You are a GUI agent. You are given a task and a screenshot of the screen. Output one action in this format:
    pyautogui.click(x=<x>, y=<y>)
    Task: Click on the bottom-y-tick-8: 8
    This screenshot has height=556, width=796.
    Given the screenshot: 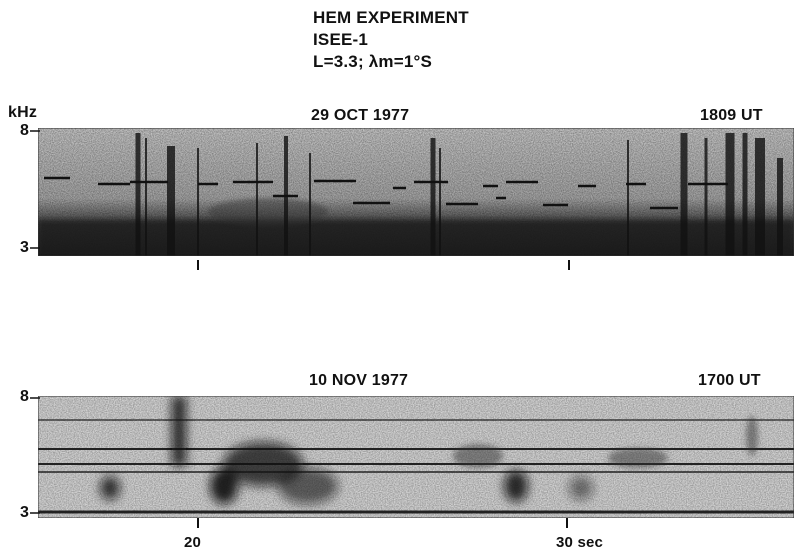 What is the action you would take?
    pyautogui.click(x=25, y=396)
    